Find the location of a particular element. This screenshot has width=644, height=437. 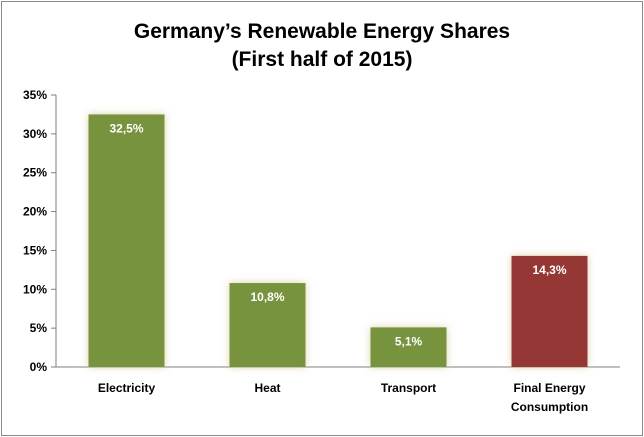

data-label: 10,8% is located at coordinates (267, 297).